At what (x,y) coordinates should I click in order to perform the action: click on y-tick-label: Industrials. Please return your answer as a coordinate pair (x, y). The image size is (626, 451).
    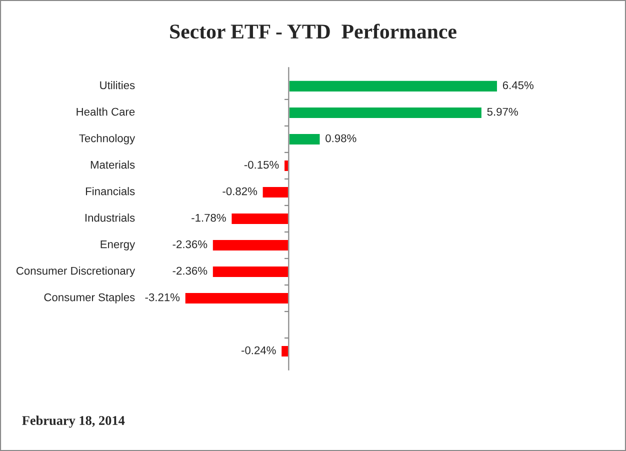
    Looking at the image, I should click on (110, 218).